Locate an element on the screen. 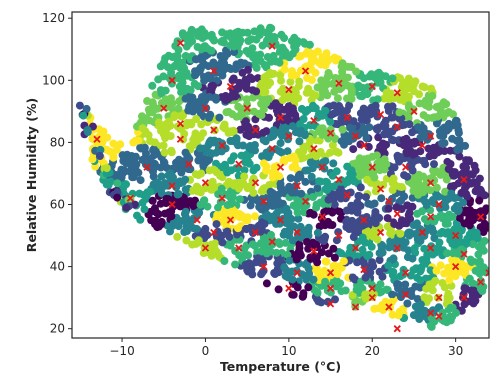 The height and width of the screenshot is (375, 493). x-tick-label: 0 is located at coordinates (206, 351).